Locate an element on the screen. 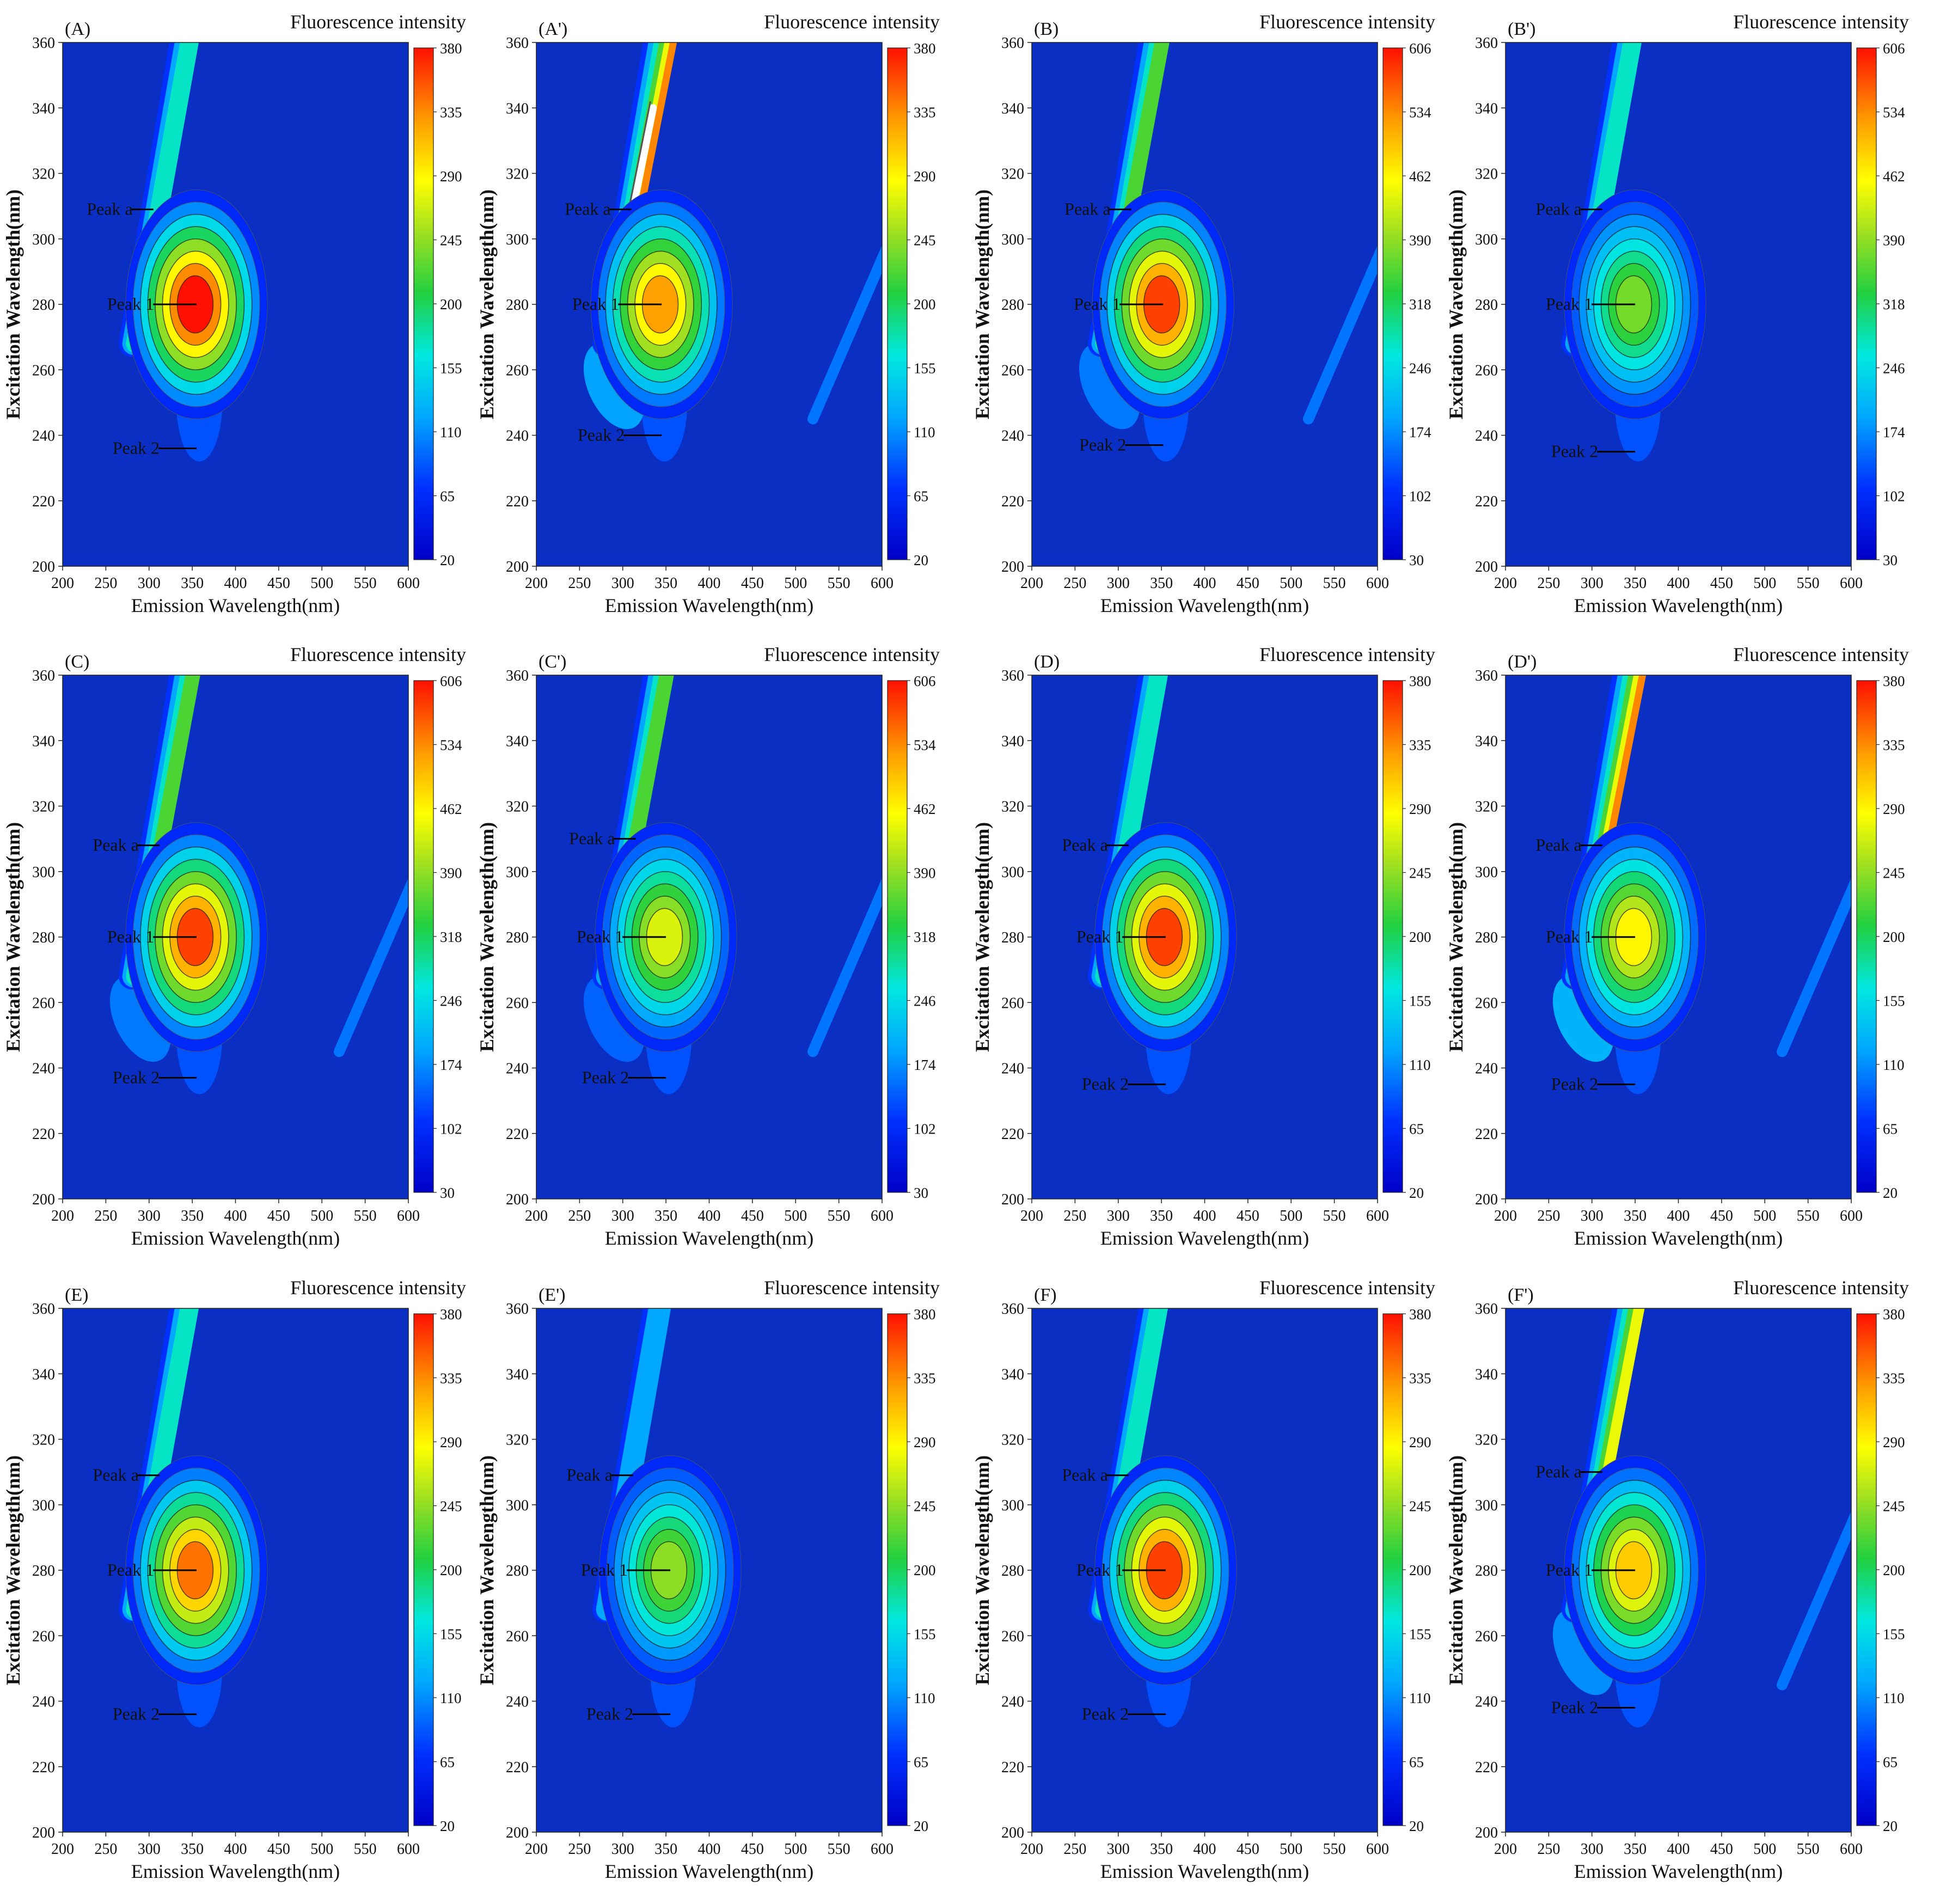  panel-label: (F) is located at coordinates (1045, 1295).